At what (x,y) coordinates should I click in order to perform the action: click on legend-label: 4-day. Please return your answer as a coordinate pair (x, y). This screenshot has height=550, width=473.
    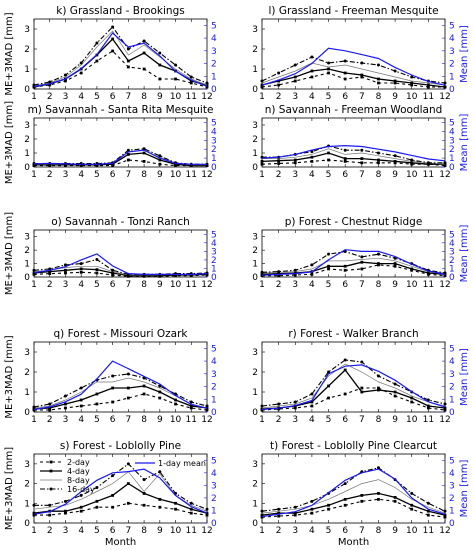
    Looking at the image, I should click on (78, 471).